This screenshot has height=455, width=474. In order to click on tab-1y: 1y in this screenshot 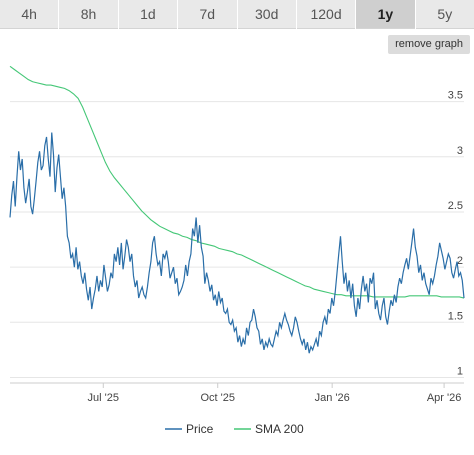, I will do `click(385, 14)`.